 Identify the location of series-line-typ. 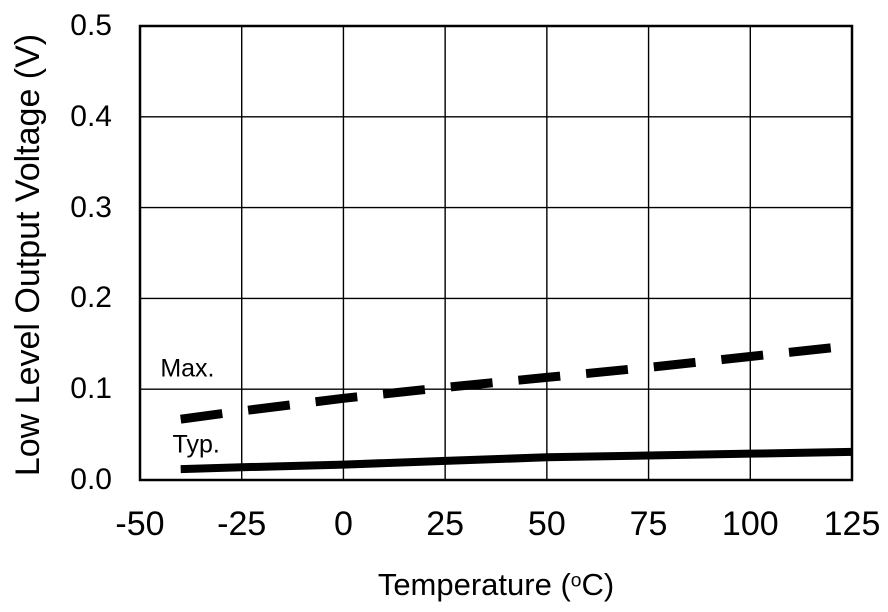
(516, 460).